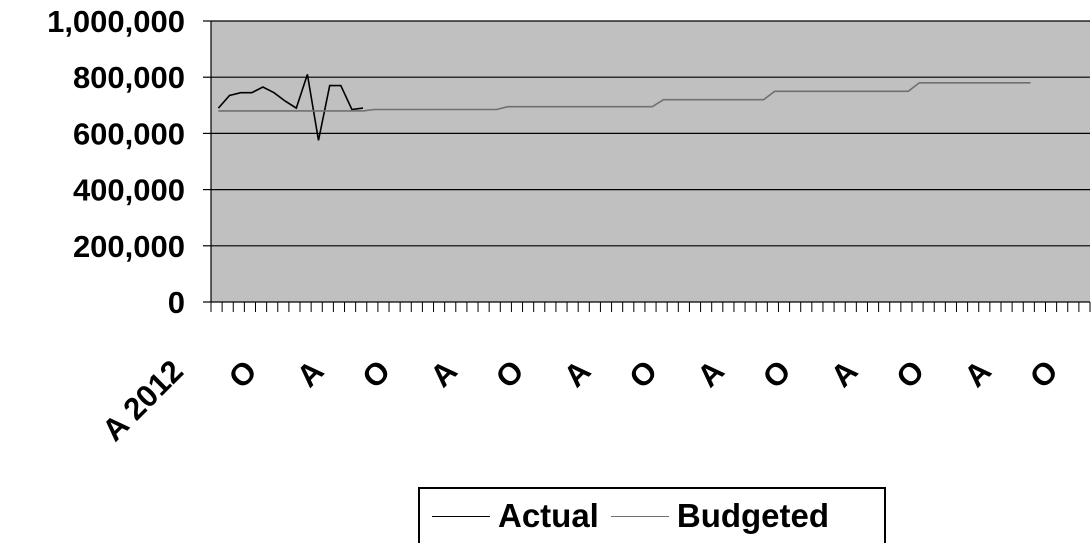 The image size is (1091, 543). I want to click on series-lines, so click(624, 107).